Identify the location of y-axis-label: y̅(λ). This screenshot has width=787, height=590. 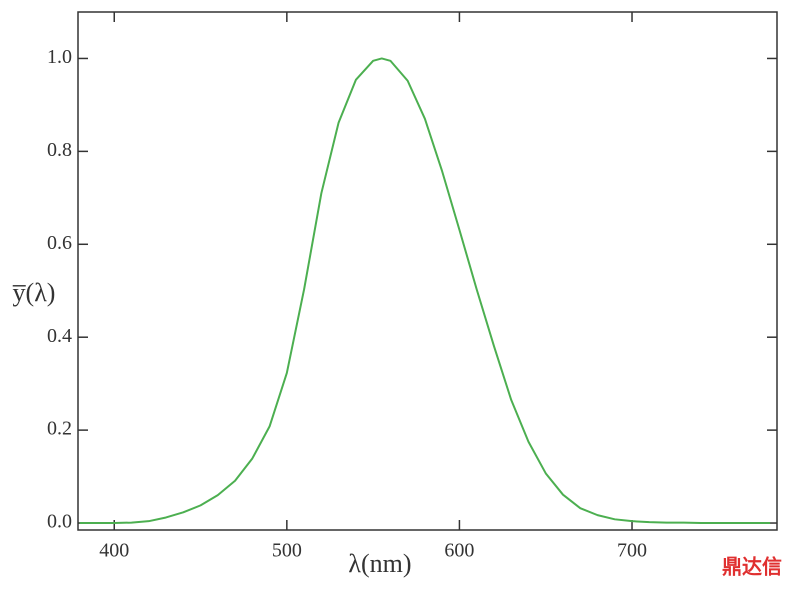
(33, 292).